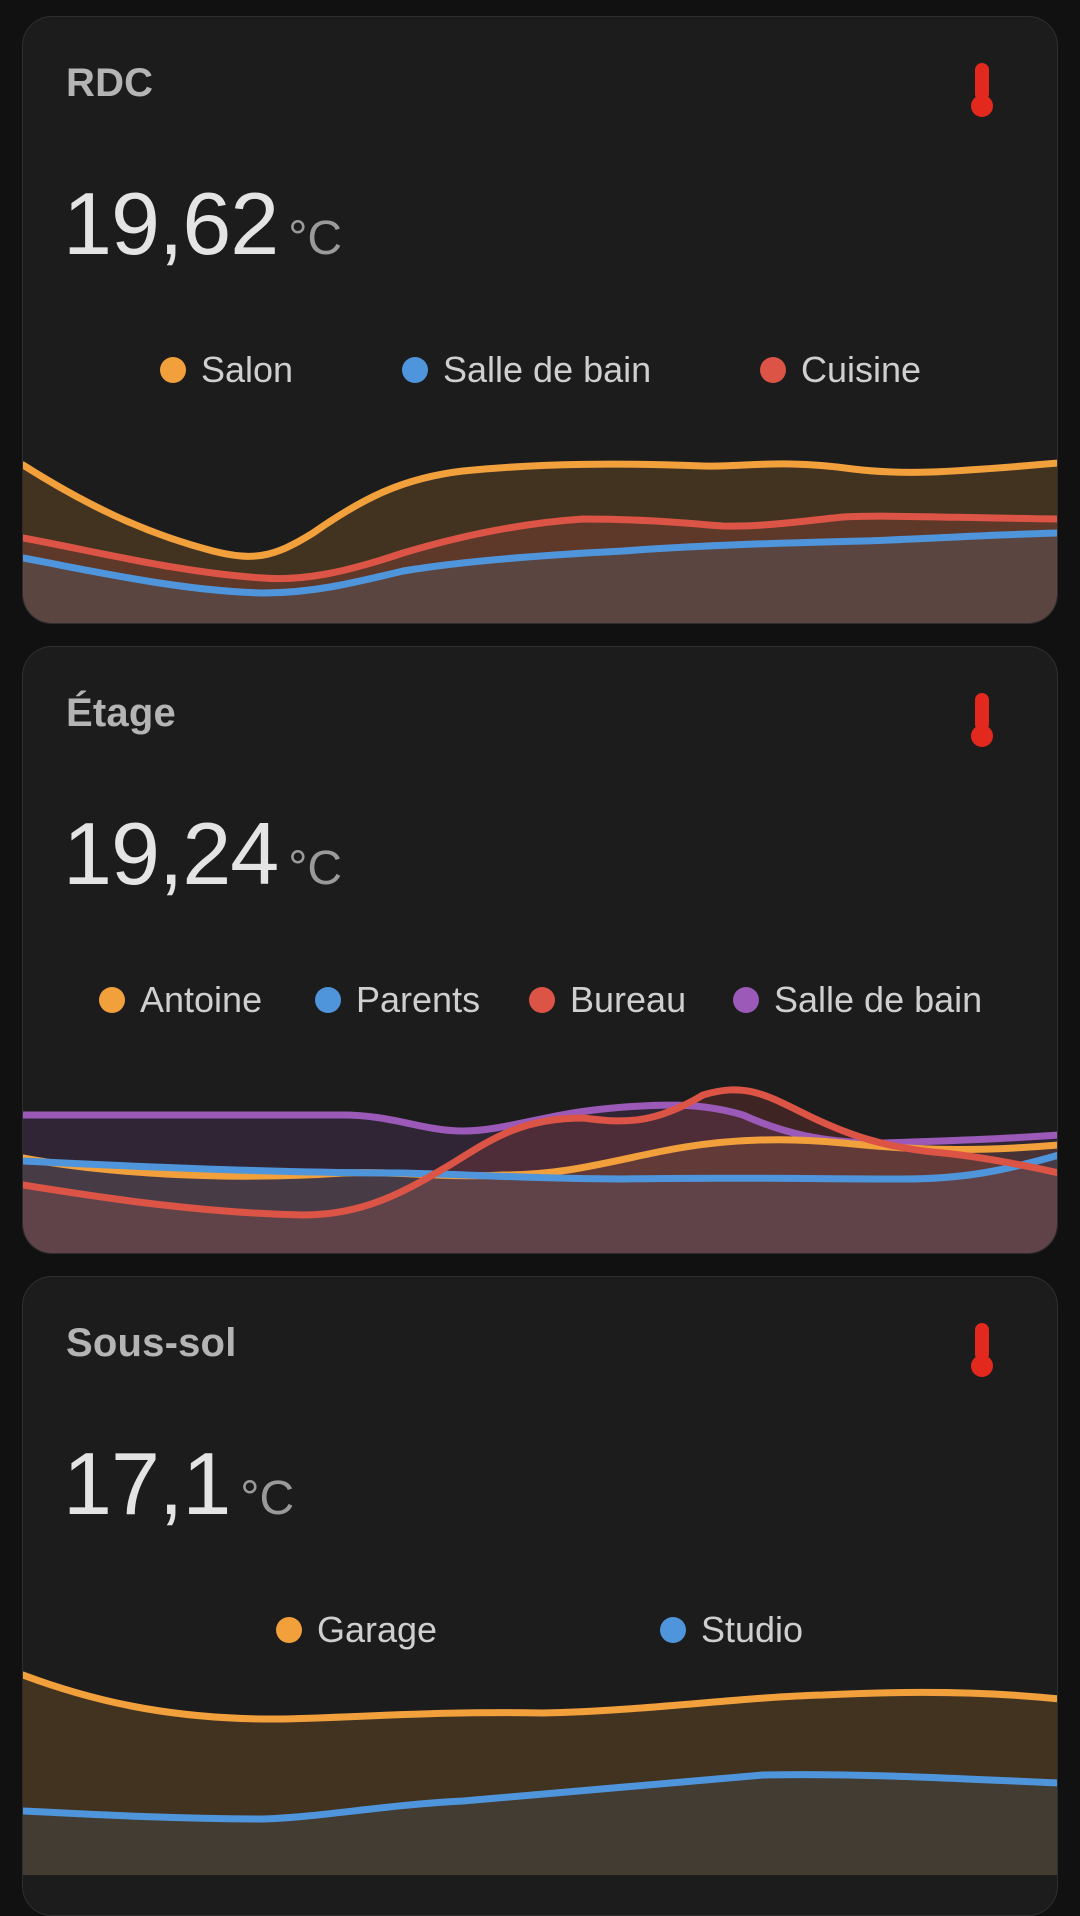 The image size is (1080, 1916). What do you see at coordinates (171, 223) in the screenshot?
I see `temperature-number: 19,62` at bounding box center [171, 223].